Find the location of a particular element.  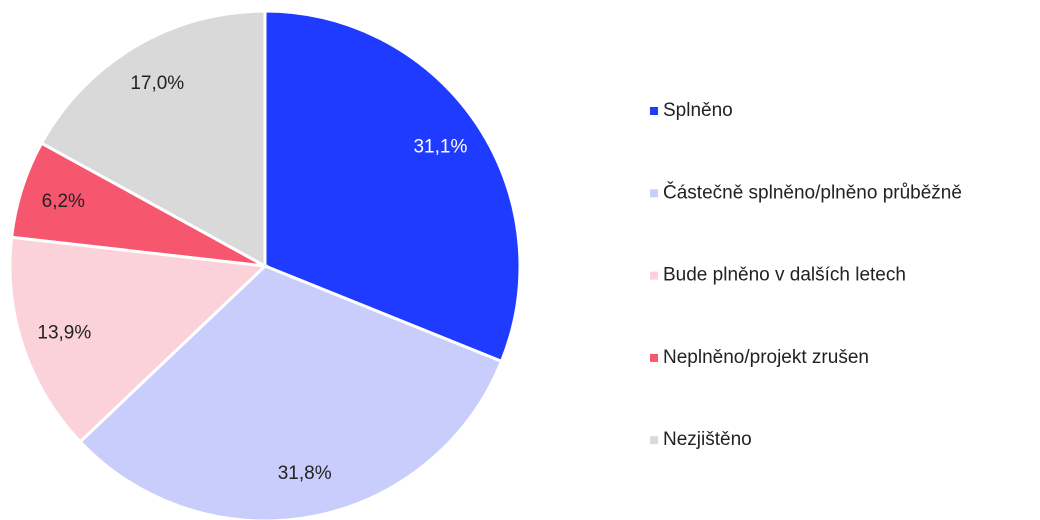

data-label: 31,8% is located at coordinates (305, 473).